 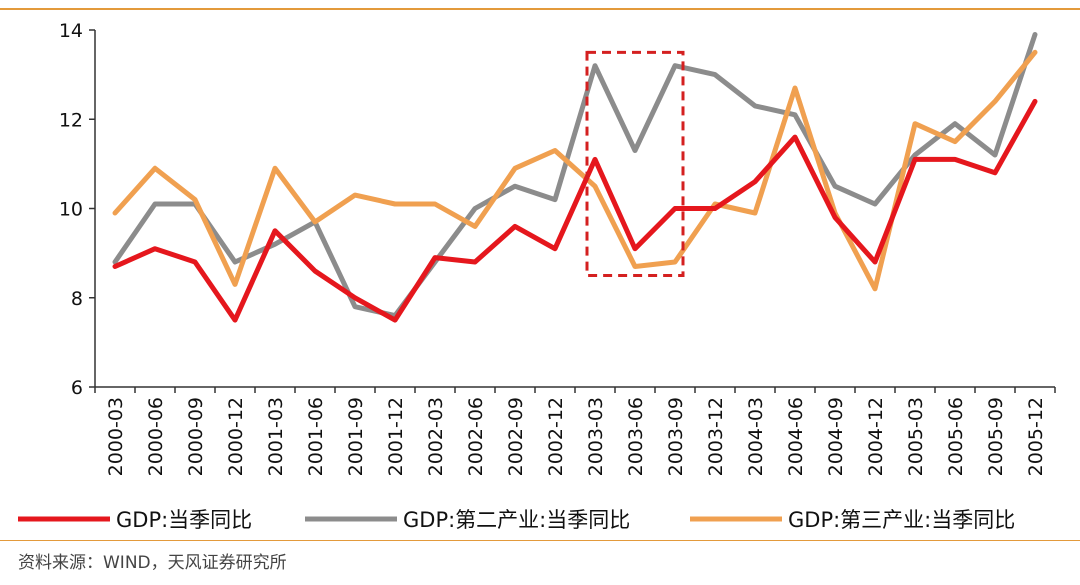 What do you see at coordinates (152, 563) in the screenshot?
I see `source-note: 资料来源：WIND，天风证券研究所` at bounding box center [152, 563].